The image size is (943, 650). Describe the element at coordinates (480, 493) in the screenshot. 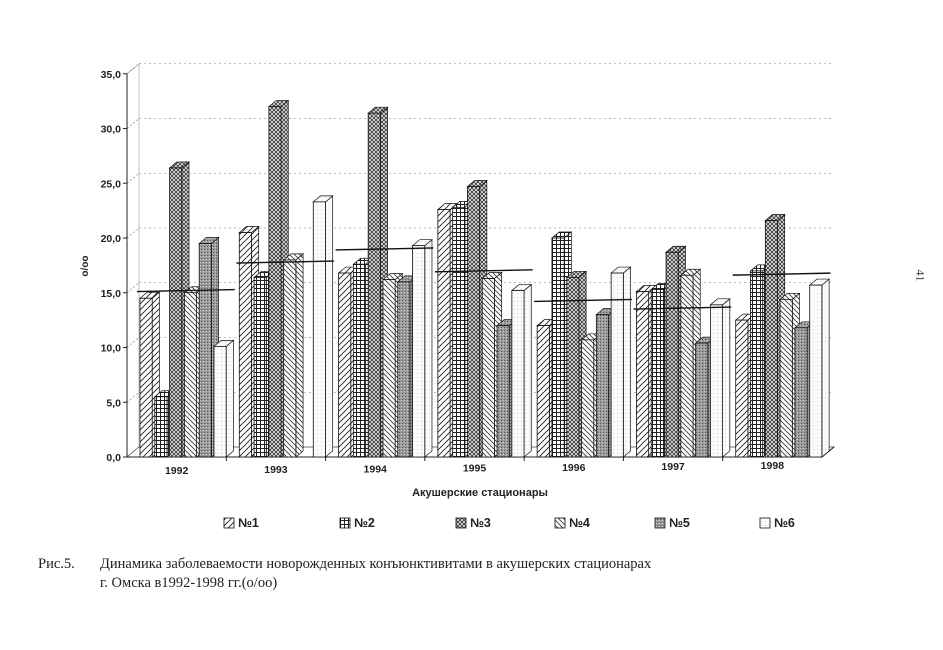

I see `x-axis-label: Акушерские стационары` at that location.